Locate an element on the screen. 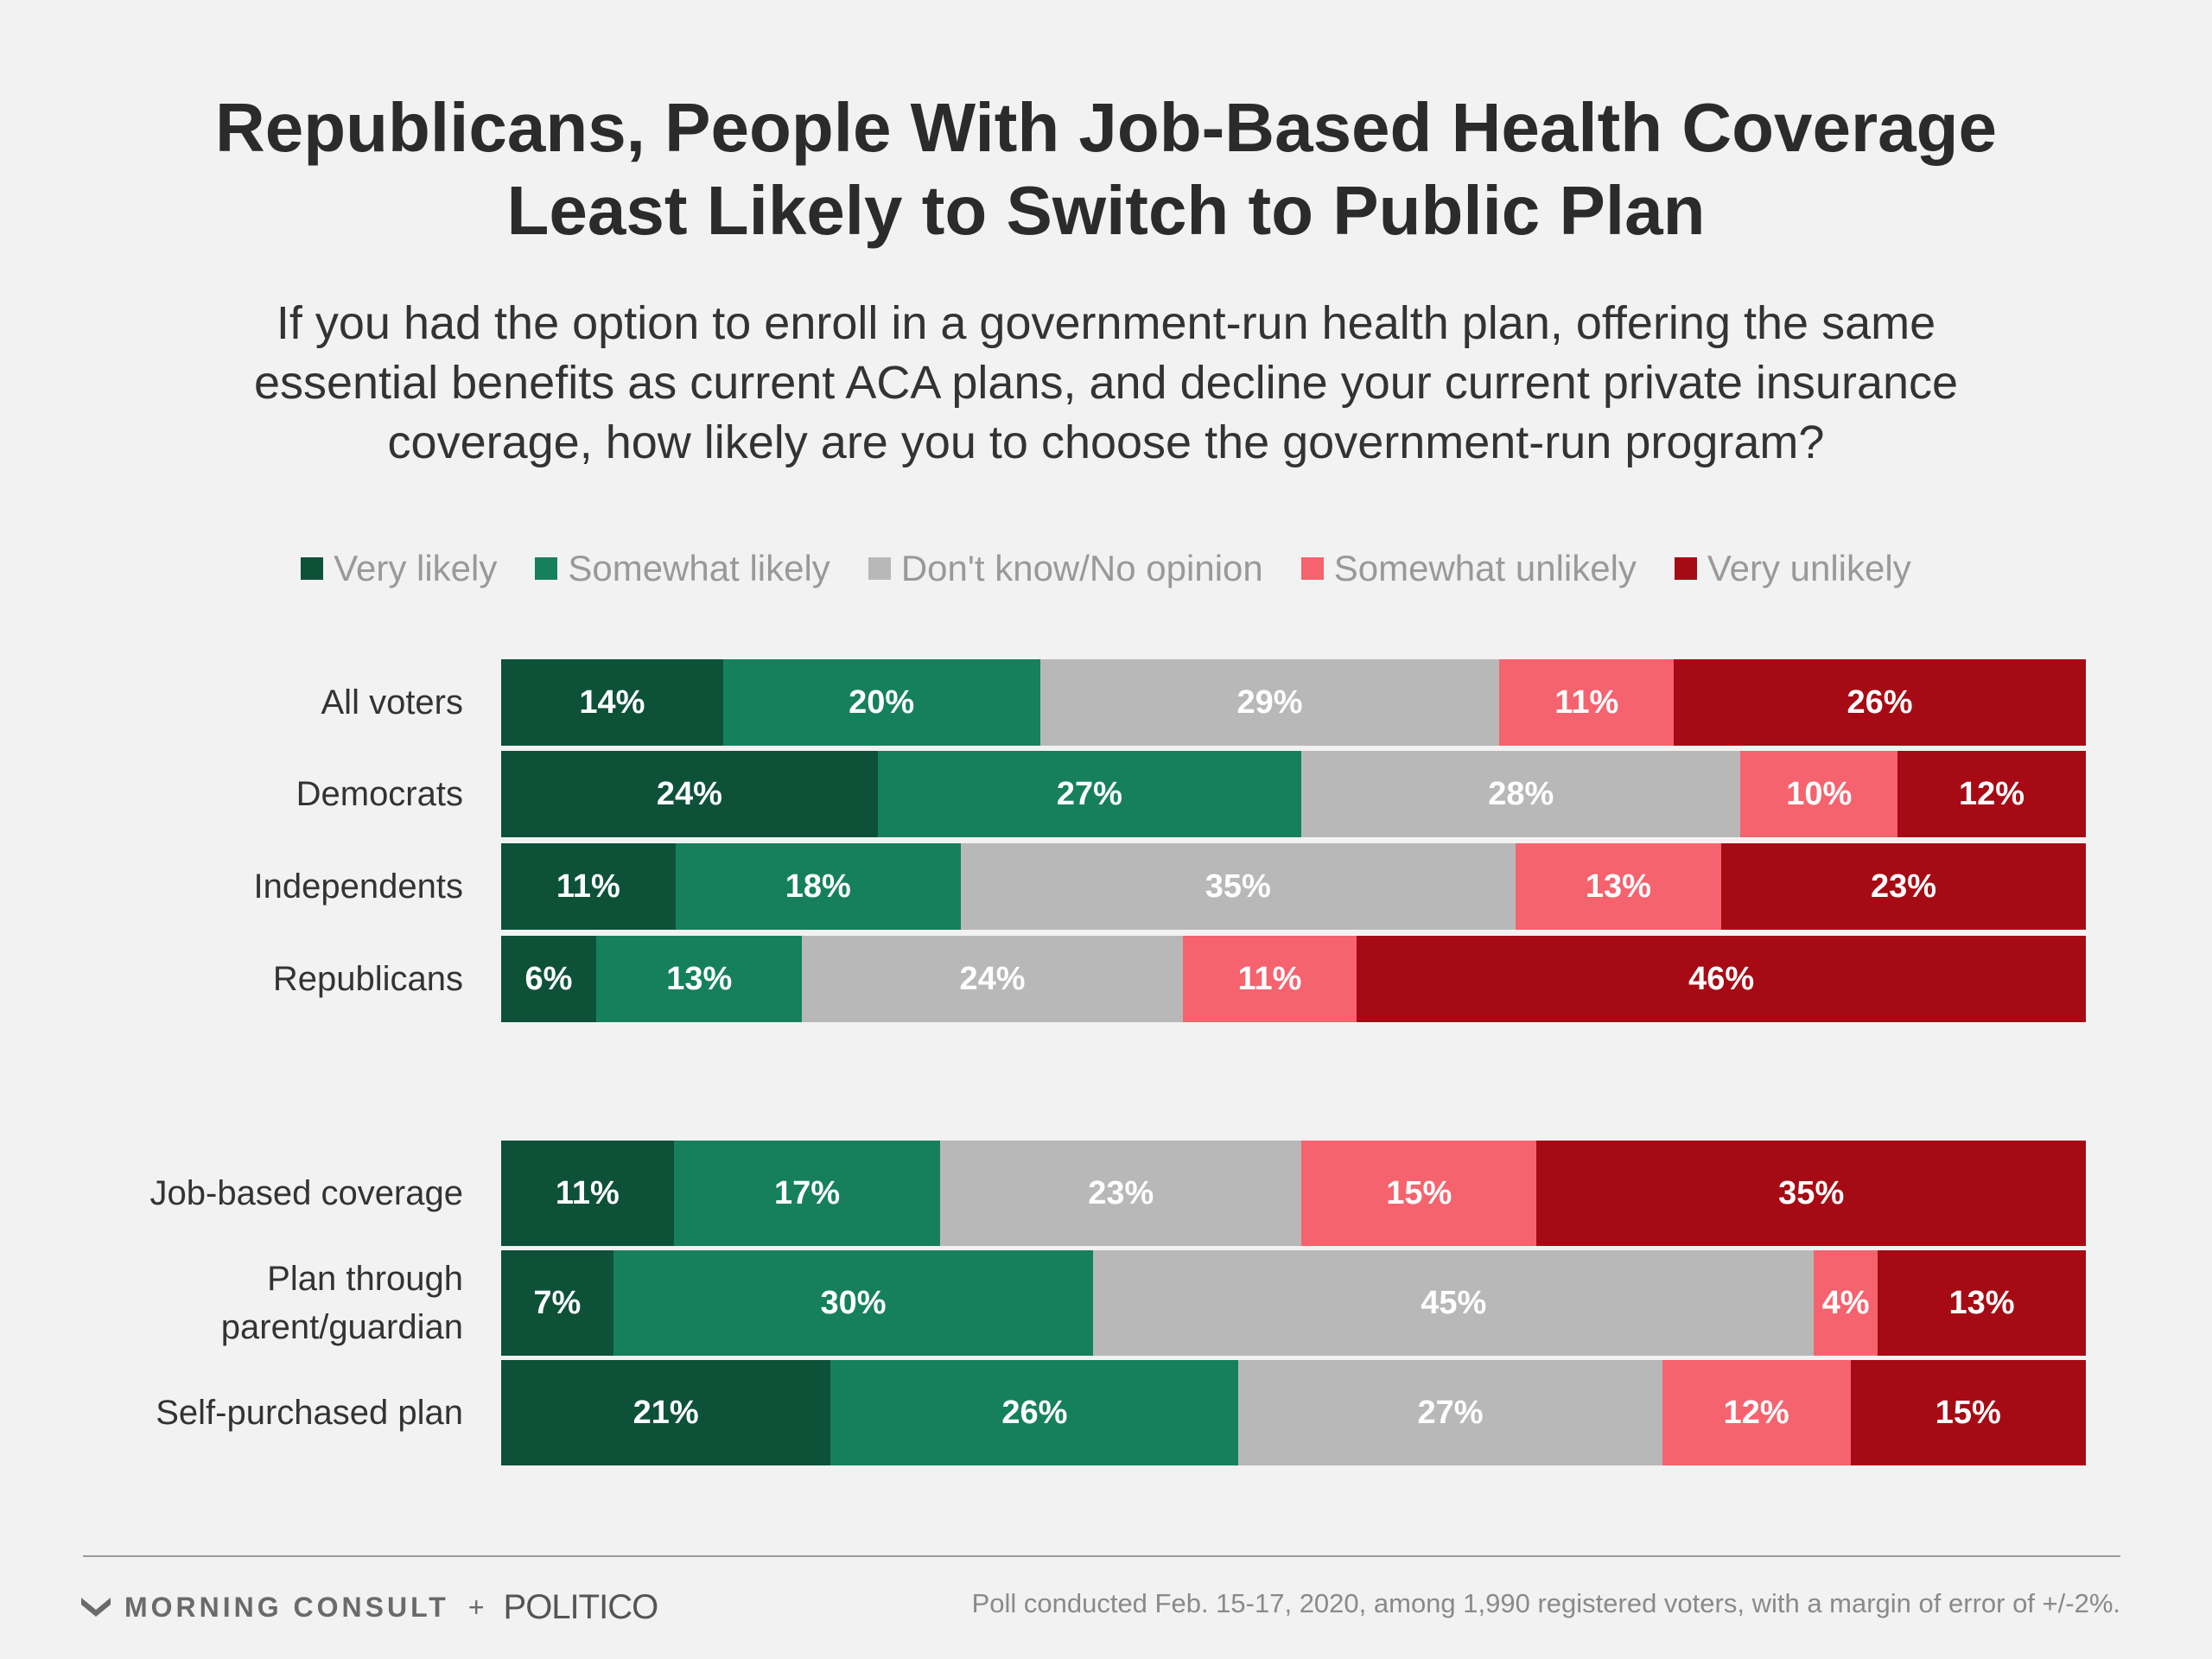  row-label: Self-purchased plan is located at coordinates (309, 1413).